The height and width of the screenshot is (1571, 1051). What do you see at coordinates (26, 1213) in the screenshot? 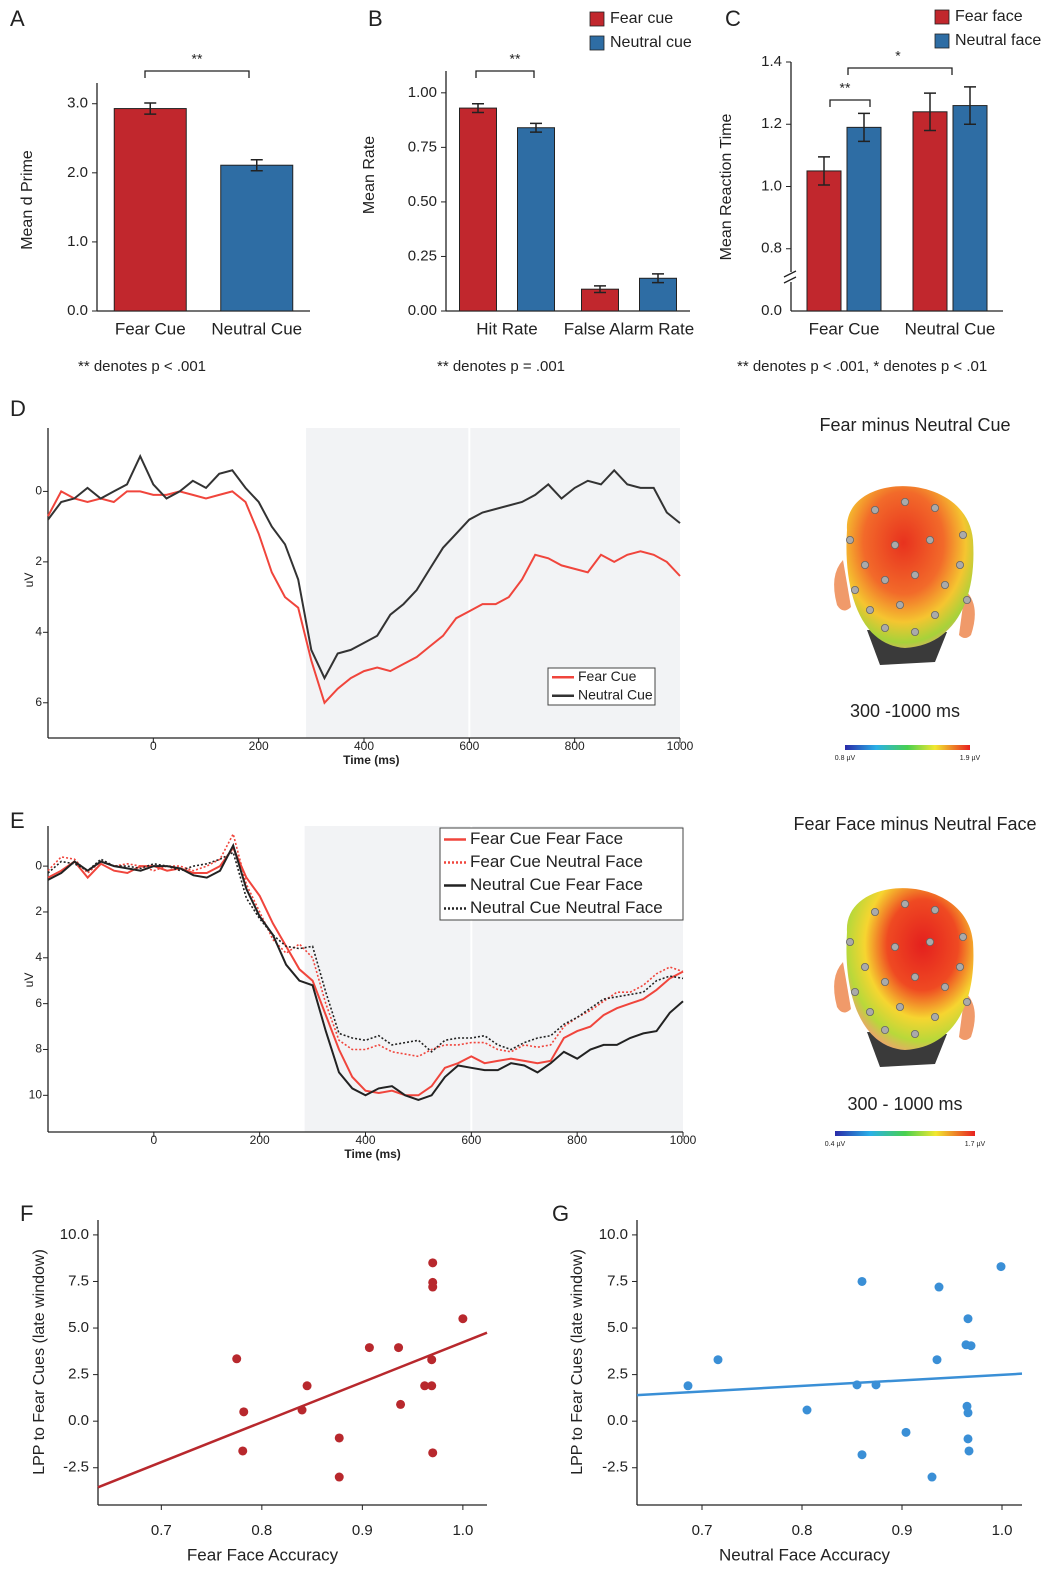
I see `panel-letter: F` at bounding box center [26, 1213].